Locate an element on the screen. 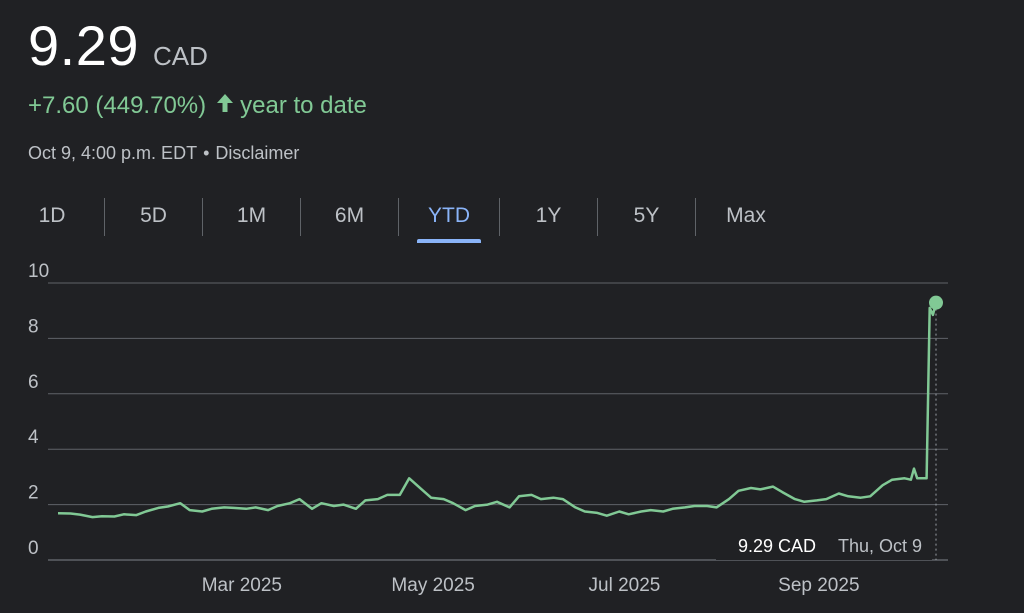  price-change: +7.60 (449.70%) is located at coordinates (117, 105).